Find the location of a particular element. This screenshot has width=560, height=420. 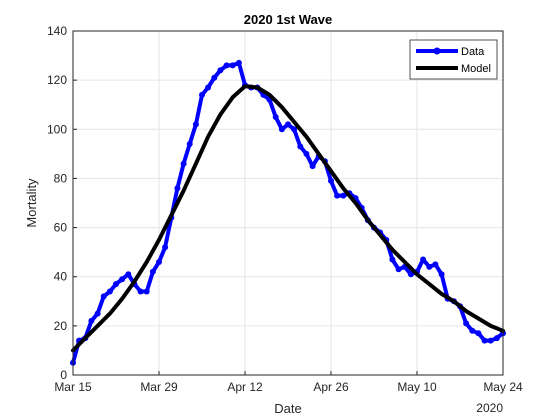

legend-model-label: Model is located at coordinates (476, 69).